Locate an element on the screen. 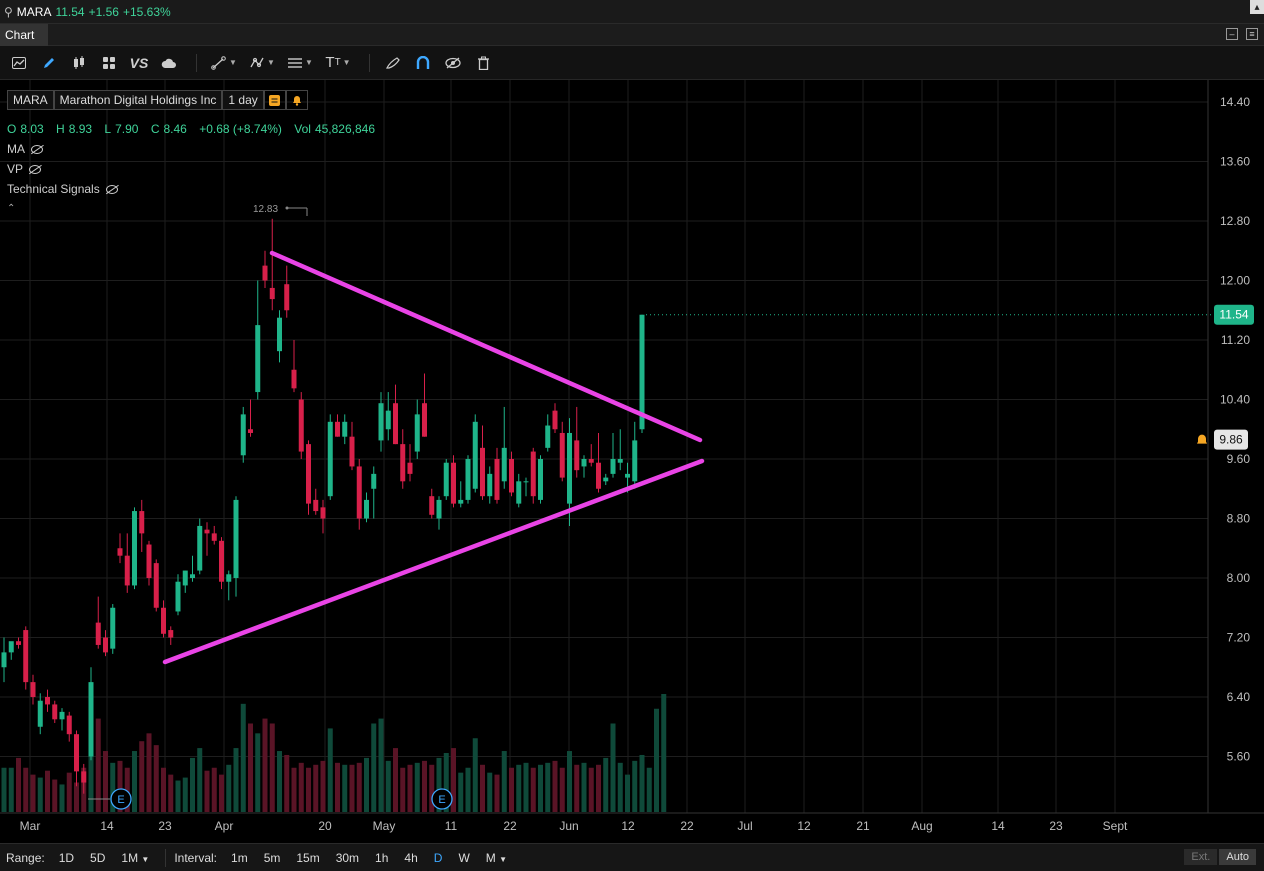 The width and height of the screenshot is (1264, 871). collapse-legend-icon: ⌃ is located at coordinates (11, 208).